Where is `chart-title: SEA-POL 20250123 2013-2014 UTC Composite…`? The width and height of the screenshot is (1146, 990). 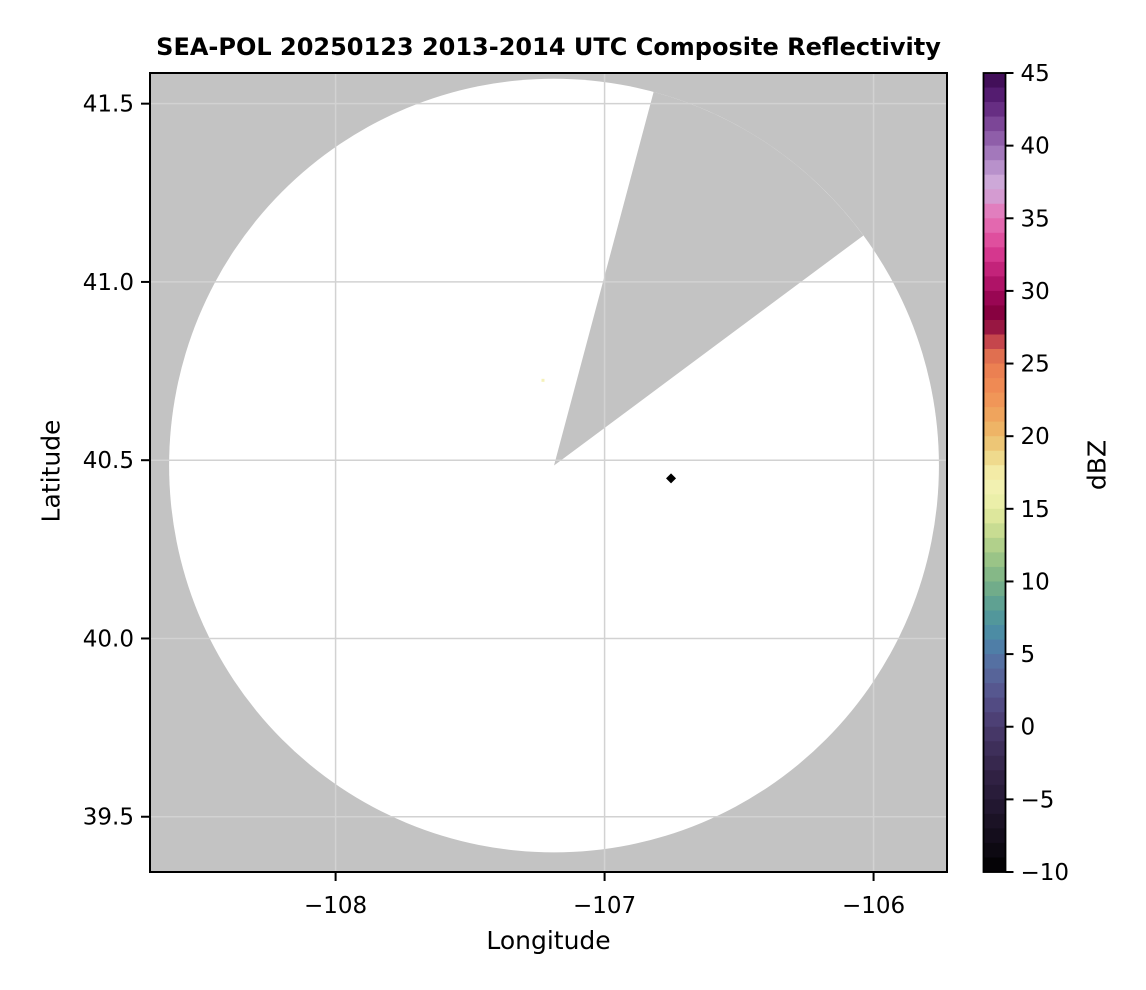
chart-title: SEA-POL 20250123 2013-2014 UTC Composite… is located at coordinates (548, 47).